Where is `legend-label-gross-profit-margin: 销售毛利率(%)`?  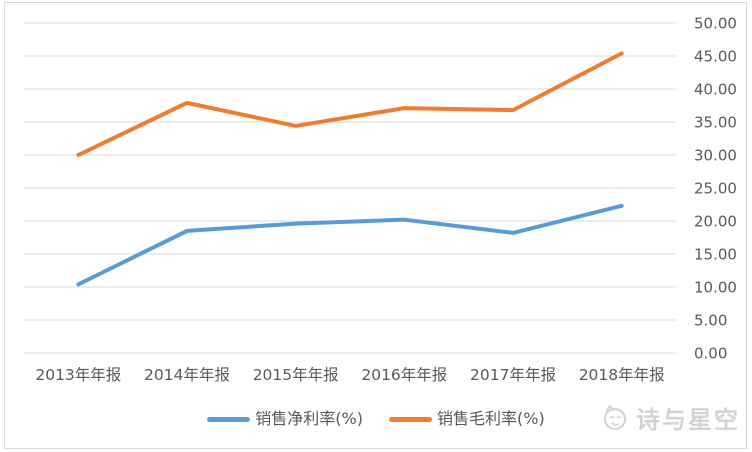
legend-label-gross-profit-margin: 销售毛利率(%) is located at coordinates (491, 418).